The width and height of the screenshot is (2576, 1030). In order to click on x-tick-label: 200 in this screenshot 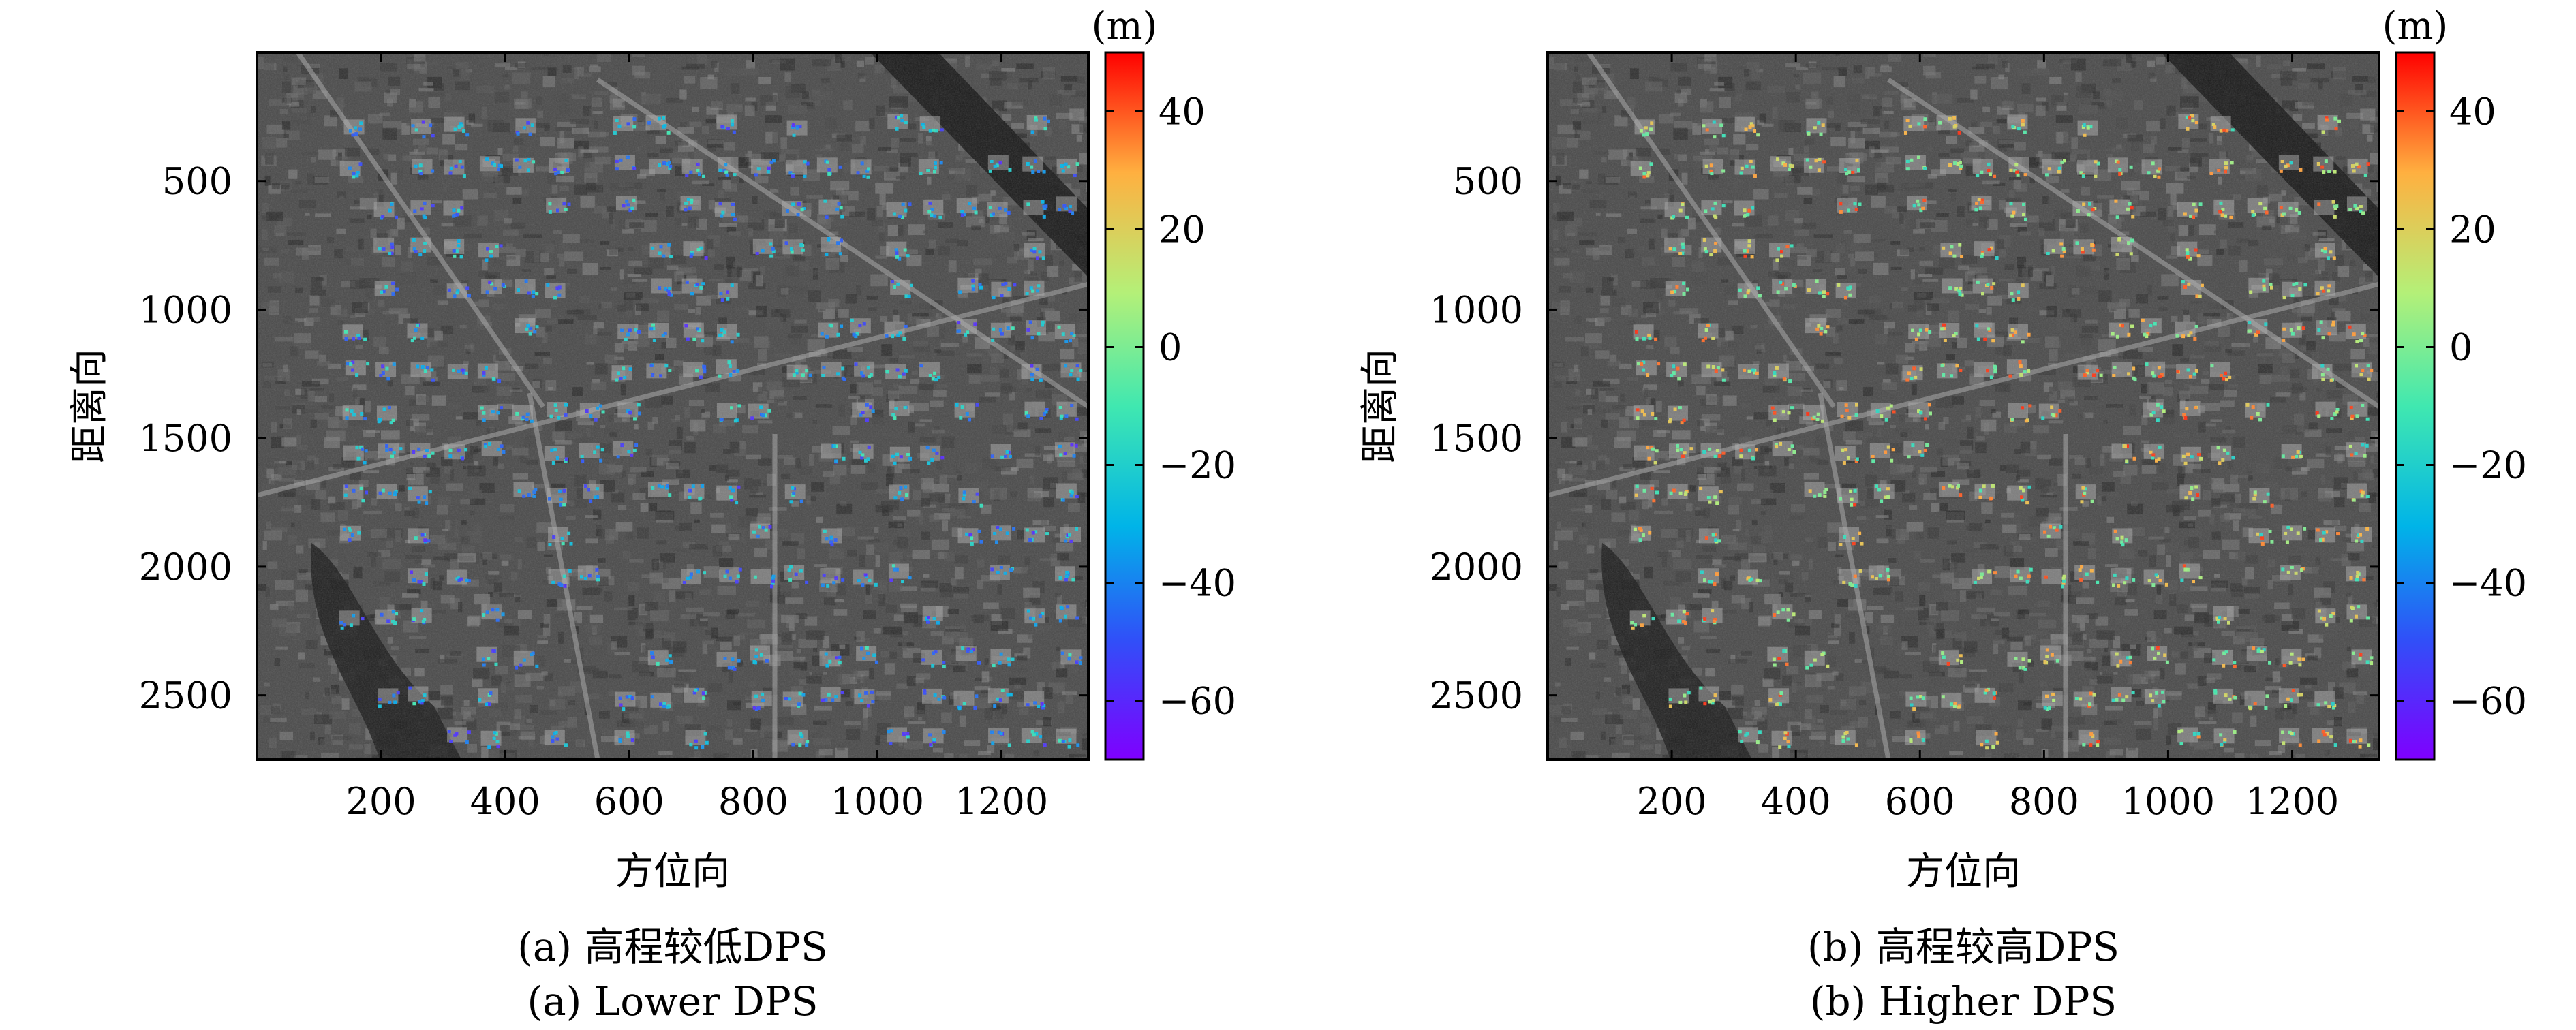, I will do `click(381, 801)`.